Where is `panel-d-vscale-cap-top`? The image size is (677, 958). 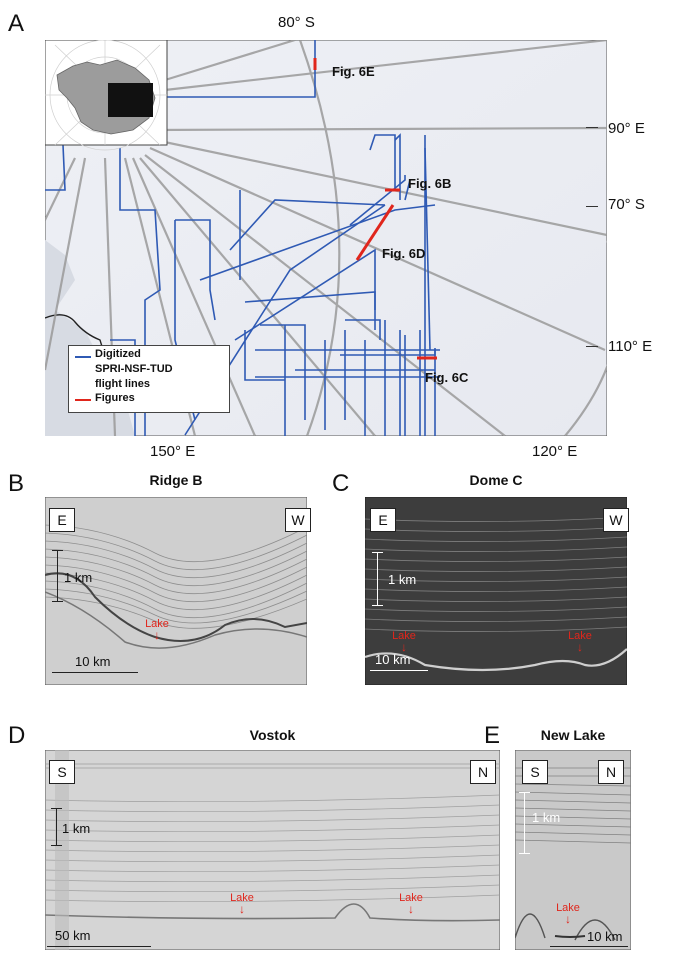
panel-d-vscale-cap-top is located at coordinates (56, 808).